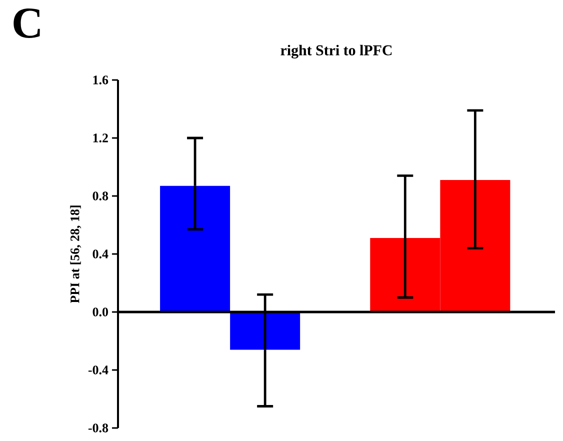 The height and width of the screenshot is (441, 563). I want to click on text: C, so click(27, 23).